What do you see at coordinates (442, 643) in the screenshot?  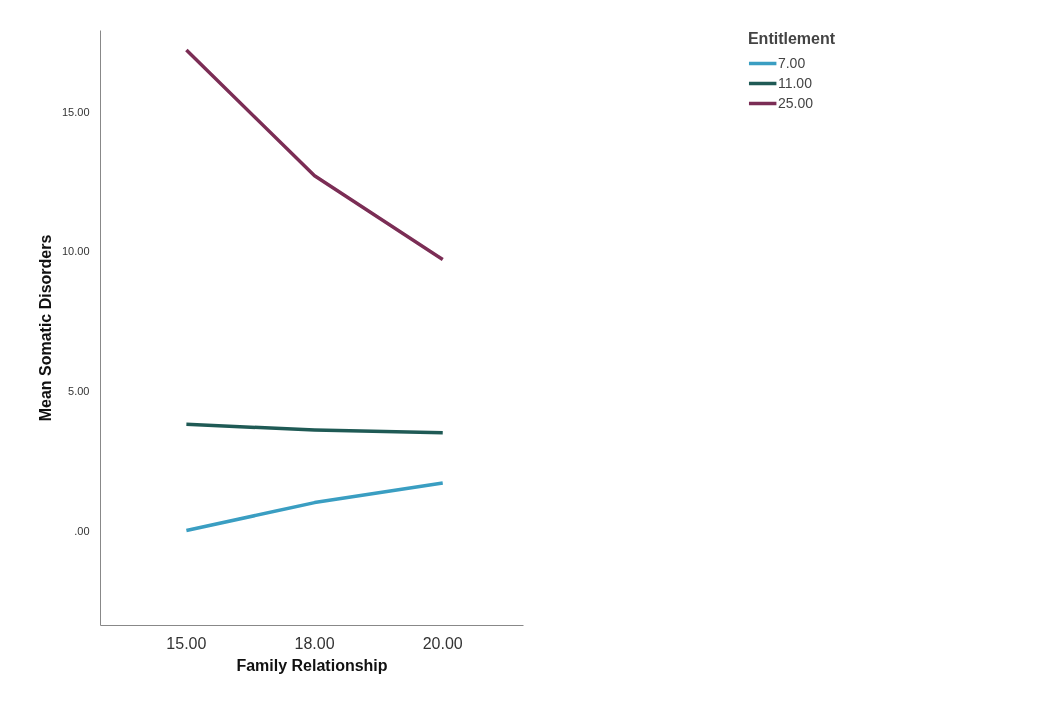 I see `x-tick-label: 20.00` at bounding box center [442, 643].